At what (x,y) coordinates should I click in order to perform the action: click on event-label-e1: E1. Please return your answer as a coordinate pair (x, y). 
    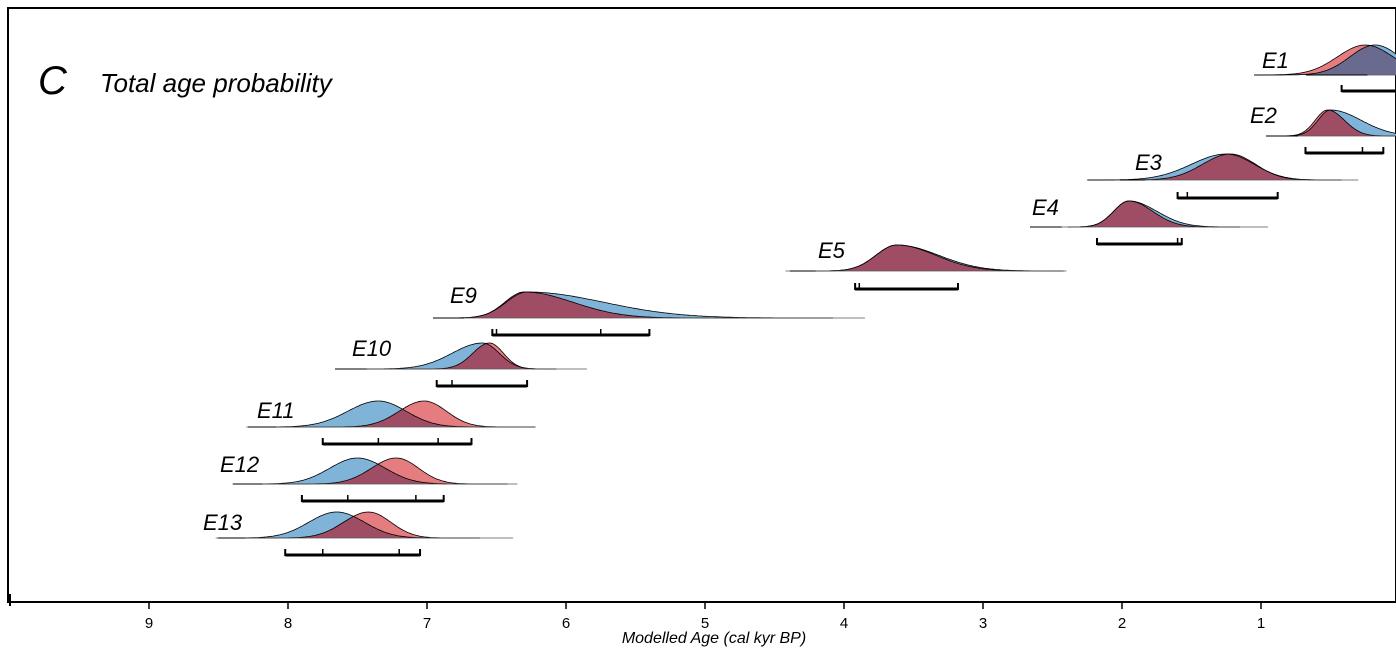
    Looking at the image, I should click on (1275, 60).